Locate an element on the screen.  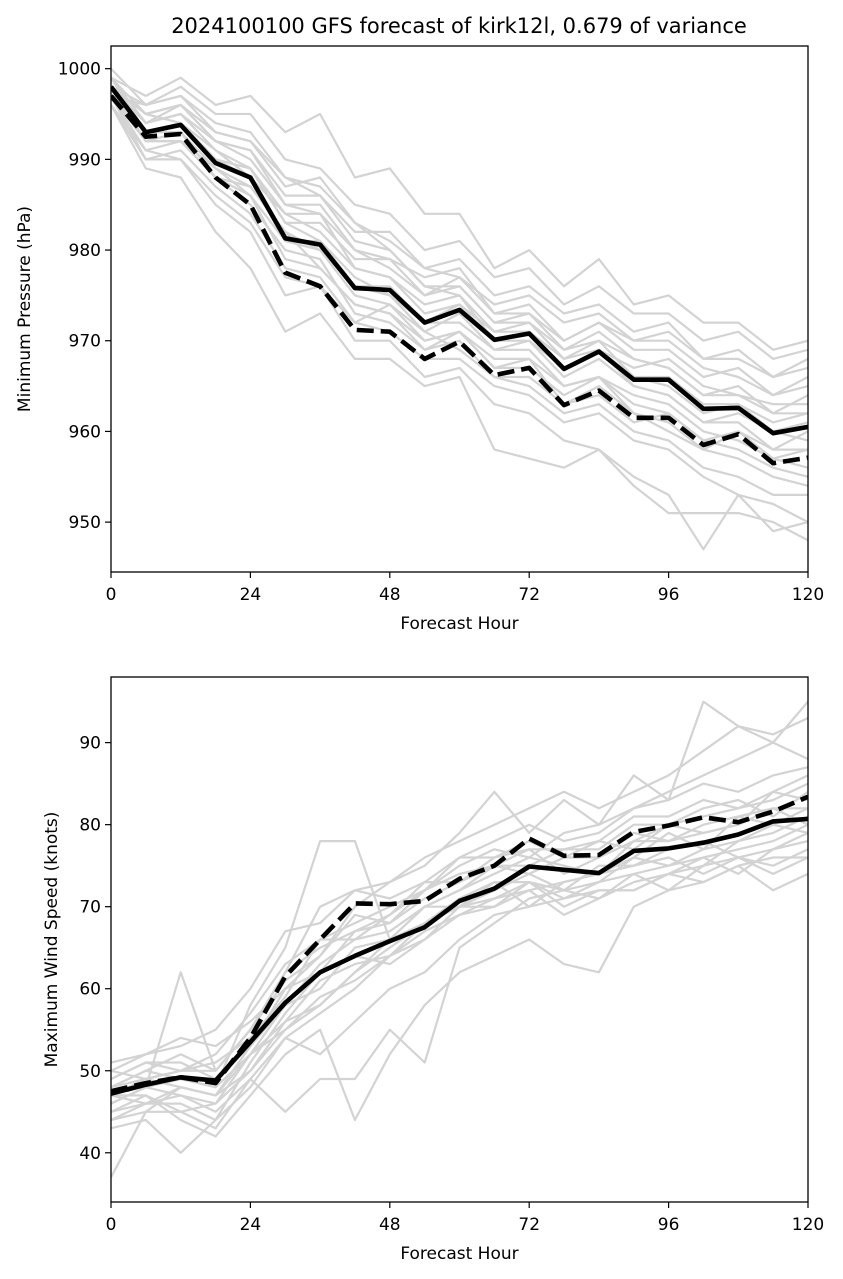
y-tick-label: 70 is located at coordinates (90, 908).